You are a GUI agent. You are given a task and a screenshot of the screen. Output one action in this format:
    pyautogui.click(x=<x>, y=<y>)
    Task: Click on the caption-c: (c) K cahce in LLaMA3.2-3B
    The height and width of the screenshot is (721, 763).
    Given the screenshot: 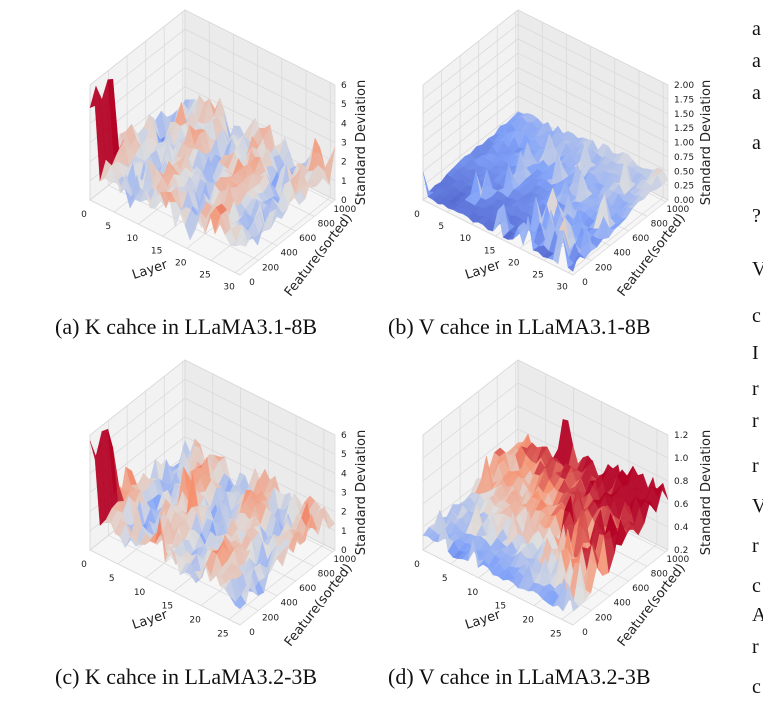 What is the action you would take?
    pyautogui.click(x=186, y=676)
    